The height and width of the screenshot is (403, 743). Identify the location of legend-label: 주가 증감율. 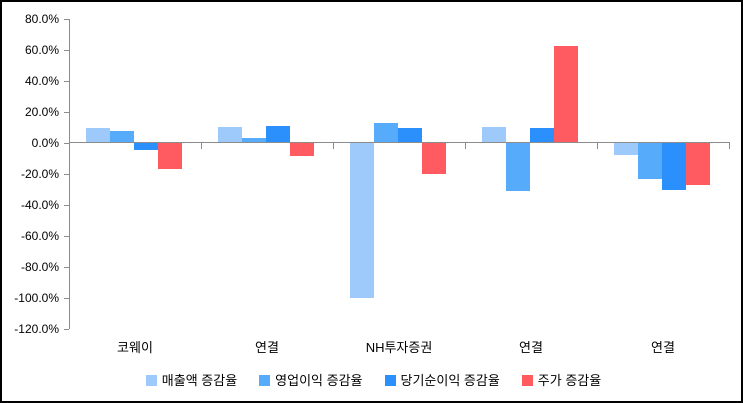
(569, 380).